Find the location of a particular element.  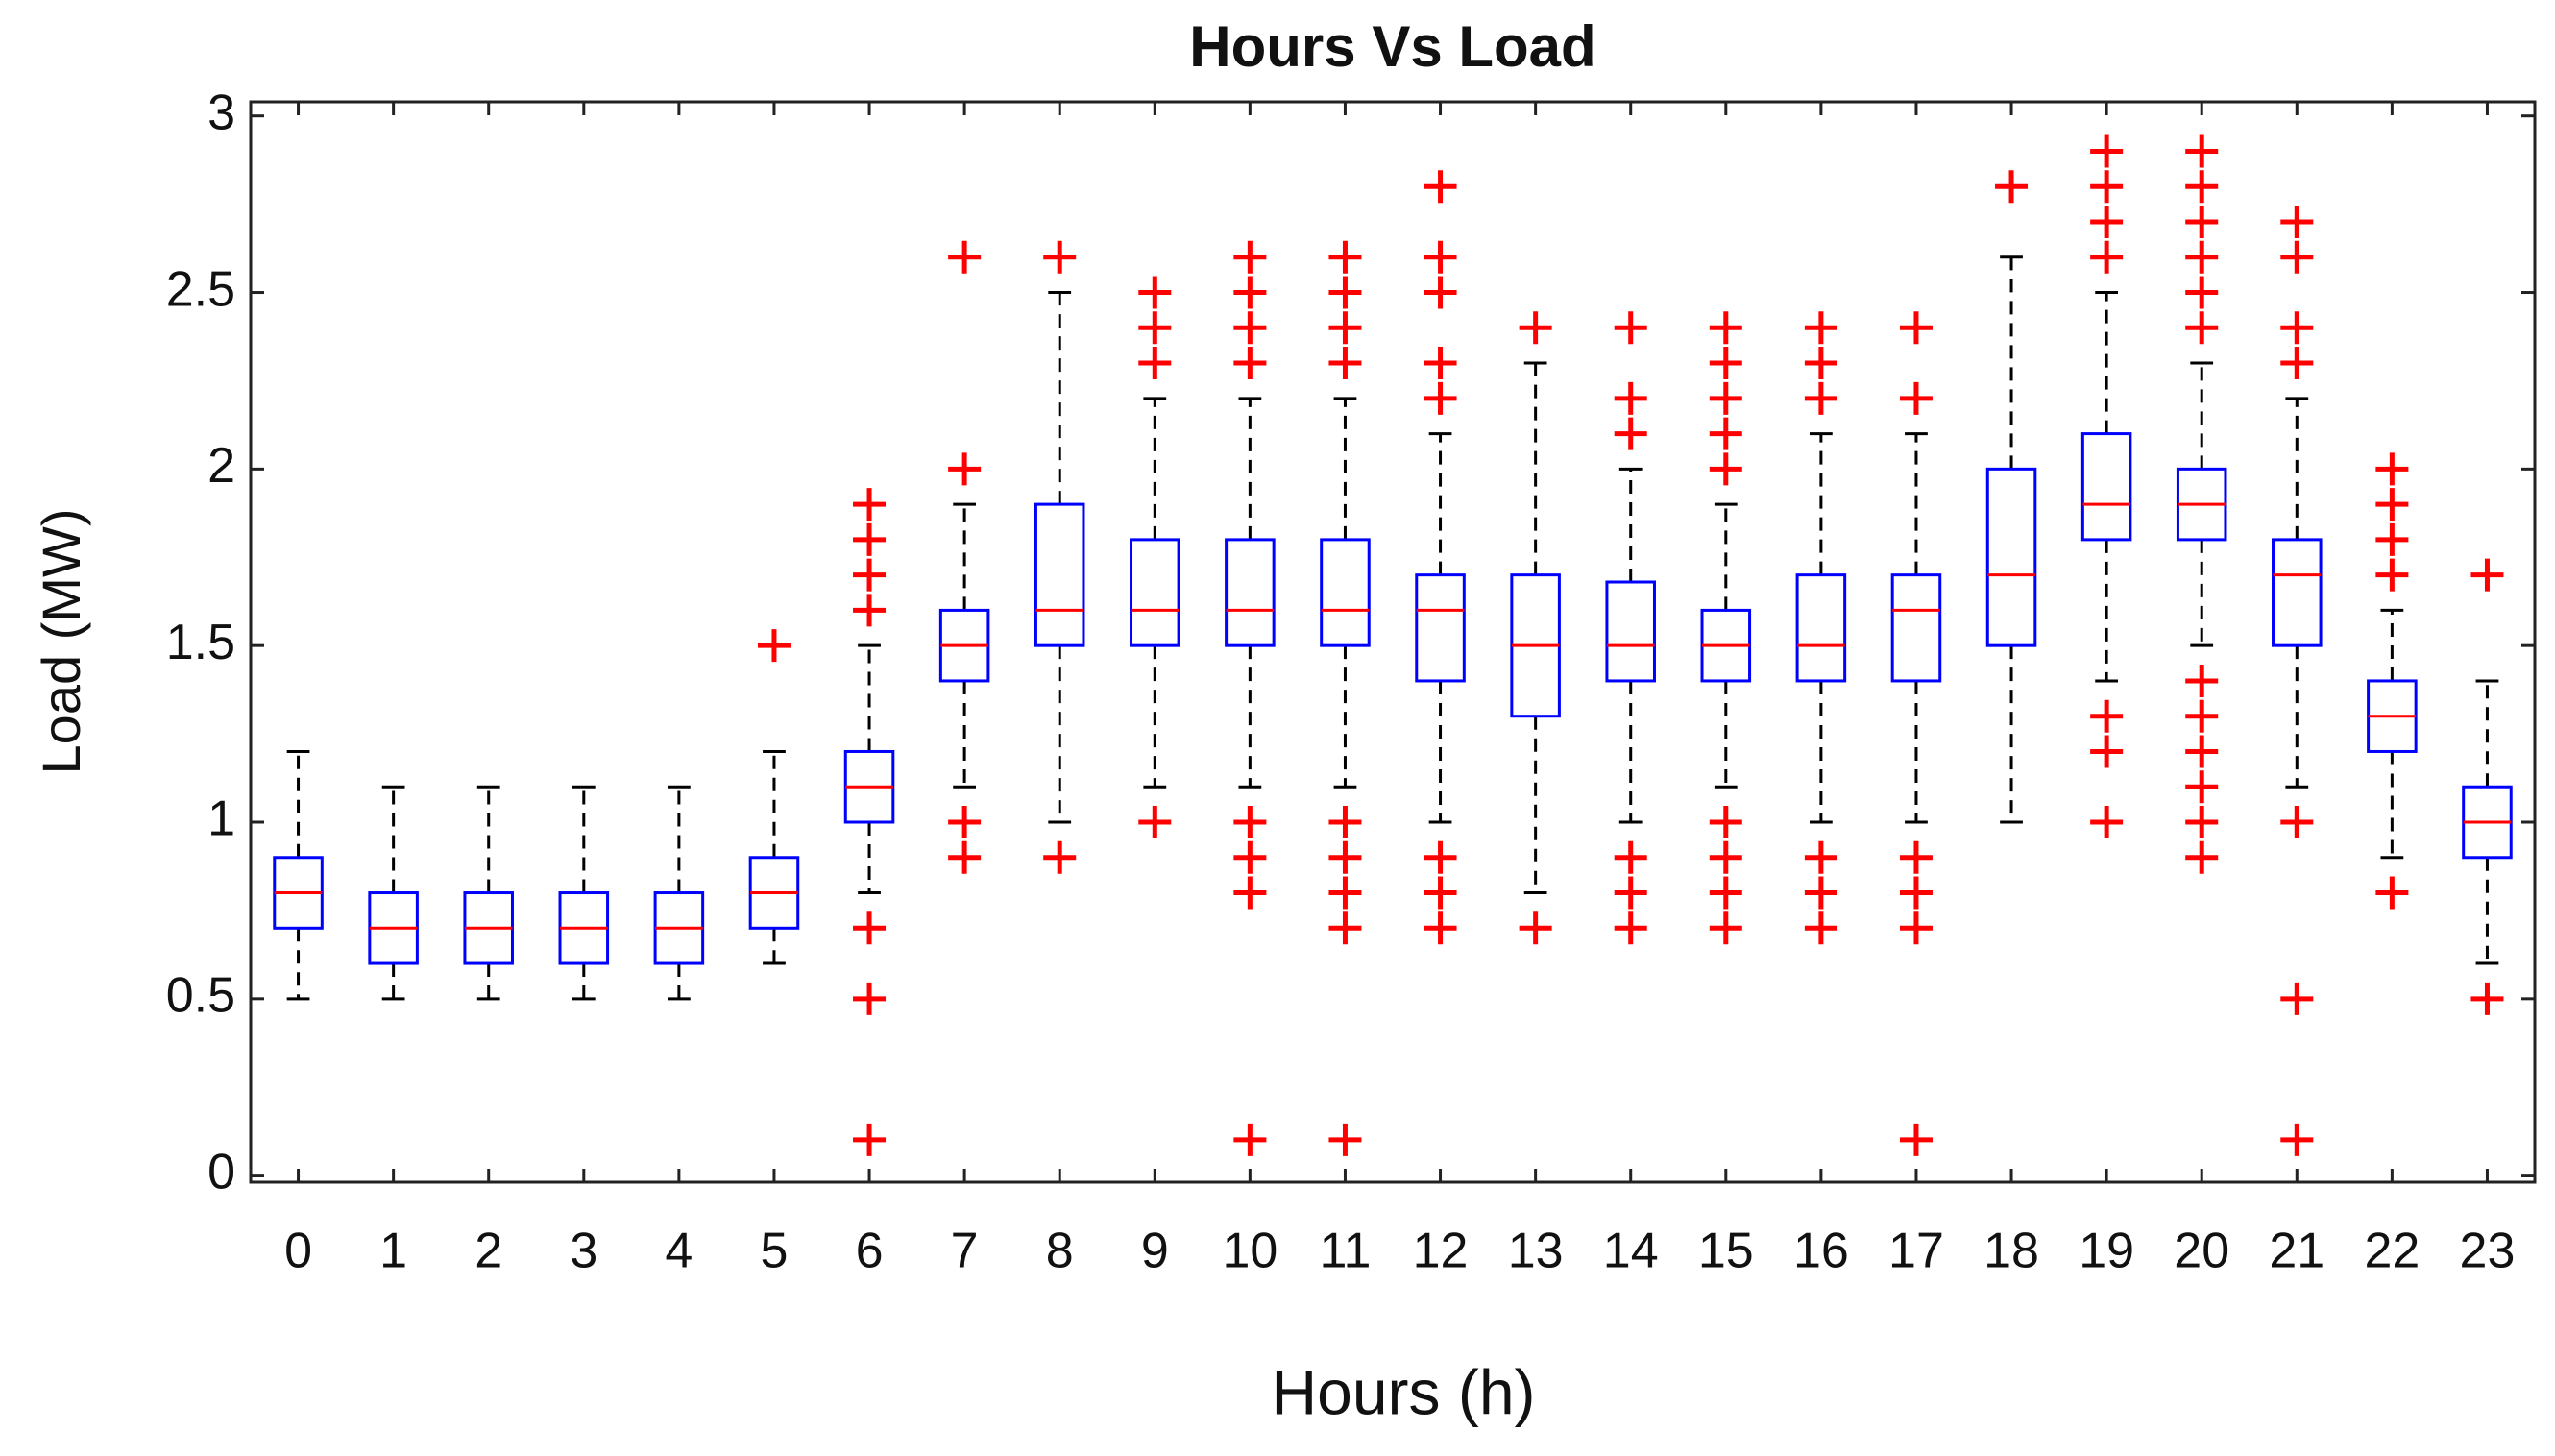

x-tick-label: 5 is located at coordinates (774, 1251).